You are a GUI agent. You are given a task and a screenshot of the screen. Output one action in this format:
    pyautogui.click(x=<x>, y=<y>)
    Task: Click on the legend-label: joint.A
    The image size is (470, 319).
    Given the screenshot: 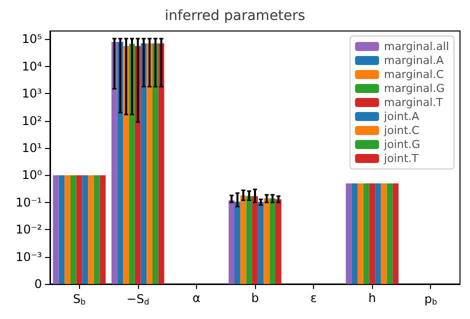 What is the action you would take?
    pyautogui.click(x=401, y=116)
    